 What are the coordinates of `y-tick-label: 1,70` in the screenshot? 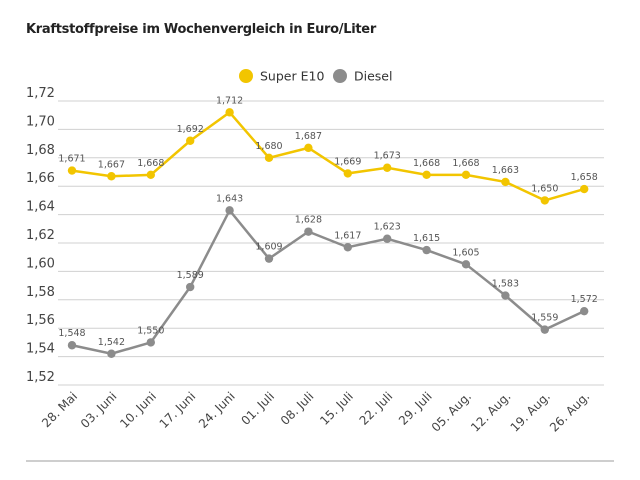 It's located at (40, 121).